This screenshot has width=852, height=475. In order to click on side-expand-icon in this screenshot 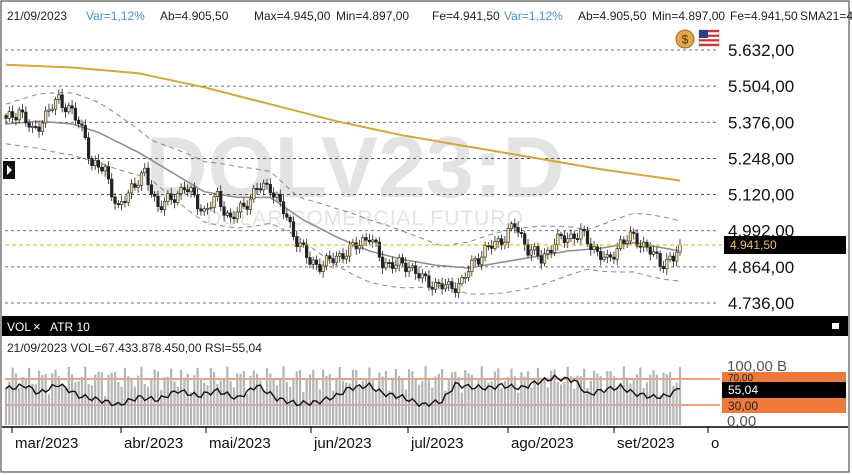, I will do `click(9, 170)`.